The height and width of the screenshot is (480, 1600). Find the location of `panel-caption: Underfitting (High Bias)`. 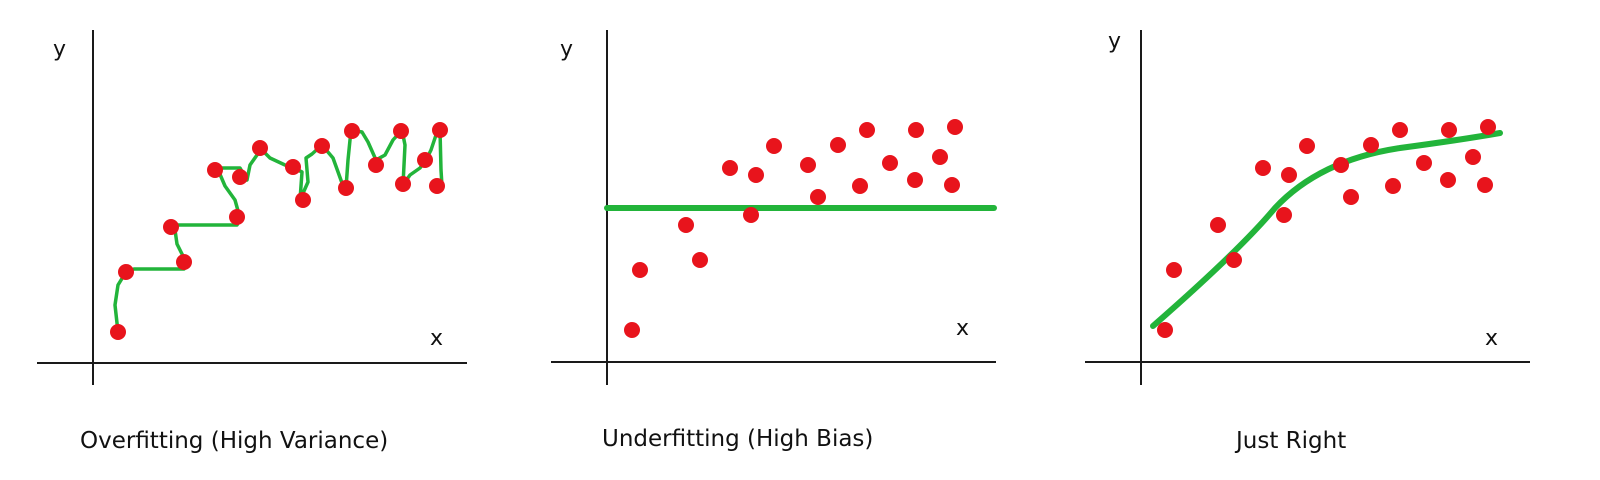

panel-caption: Underfitting (High Bias) is located at coordinates (737, 439).